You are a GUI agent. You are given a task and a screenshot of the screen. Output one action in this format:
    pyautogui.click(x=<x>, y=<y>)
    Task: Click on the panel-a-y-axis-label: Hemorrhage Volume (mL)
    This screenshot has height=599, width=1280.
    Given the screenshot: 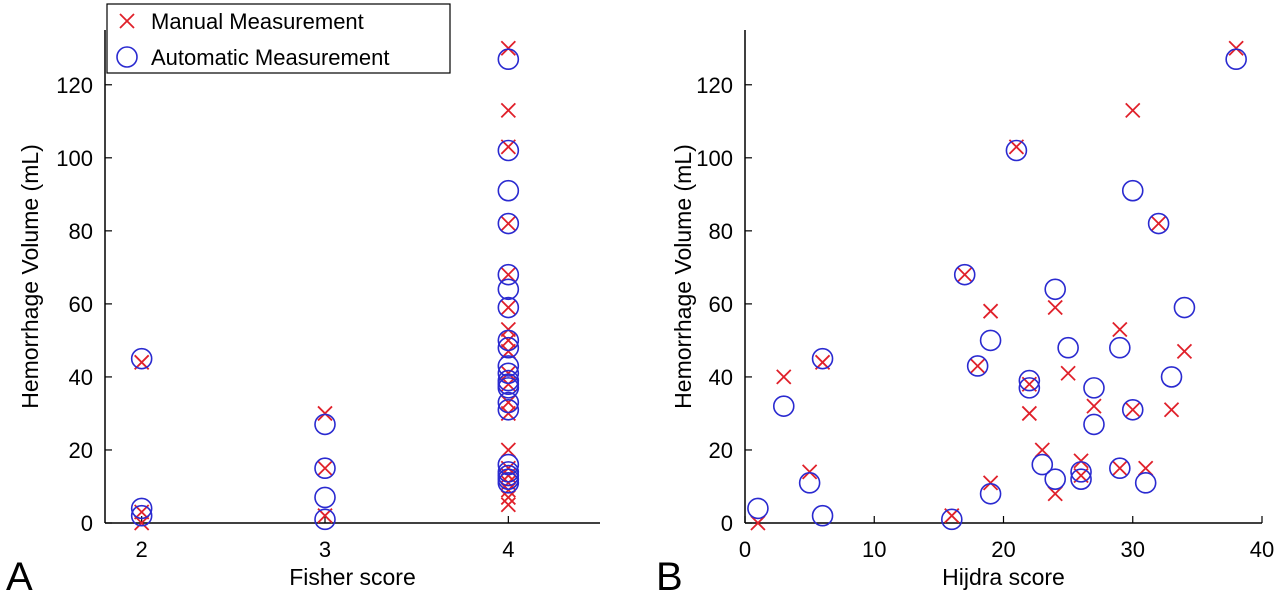 What is the action you would take?
    pyautogui.click(x=30, y=276)
    